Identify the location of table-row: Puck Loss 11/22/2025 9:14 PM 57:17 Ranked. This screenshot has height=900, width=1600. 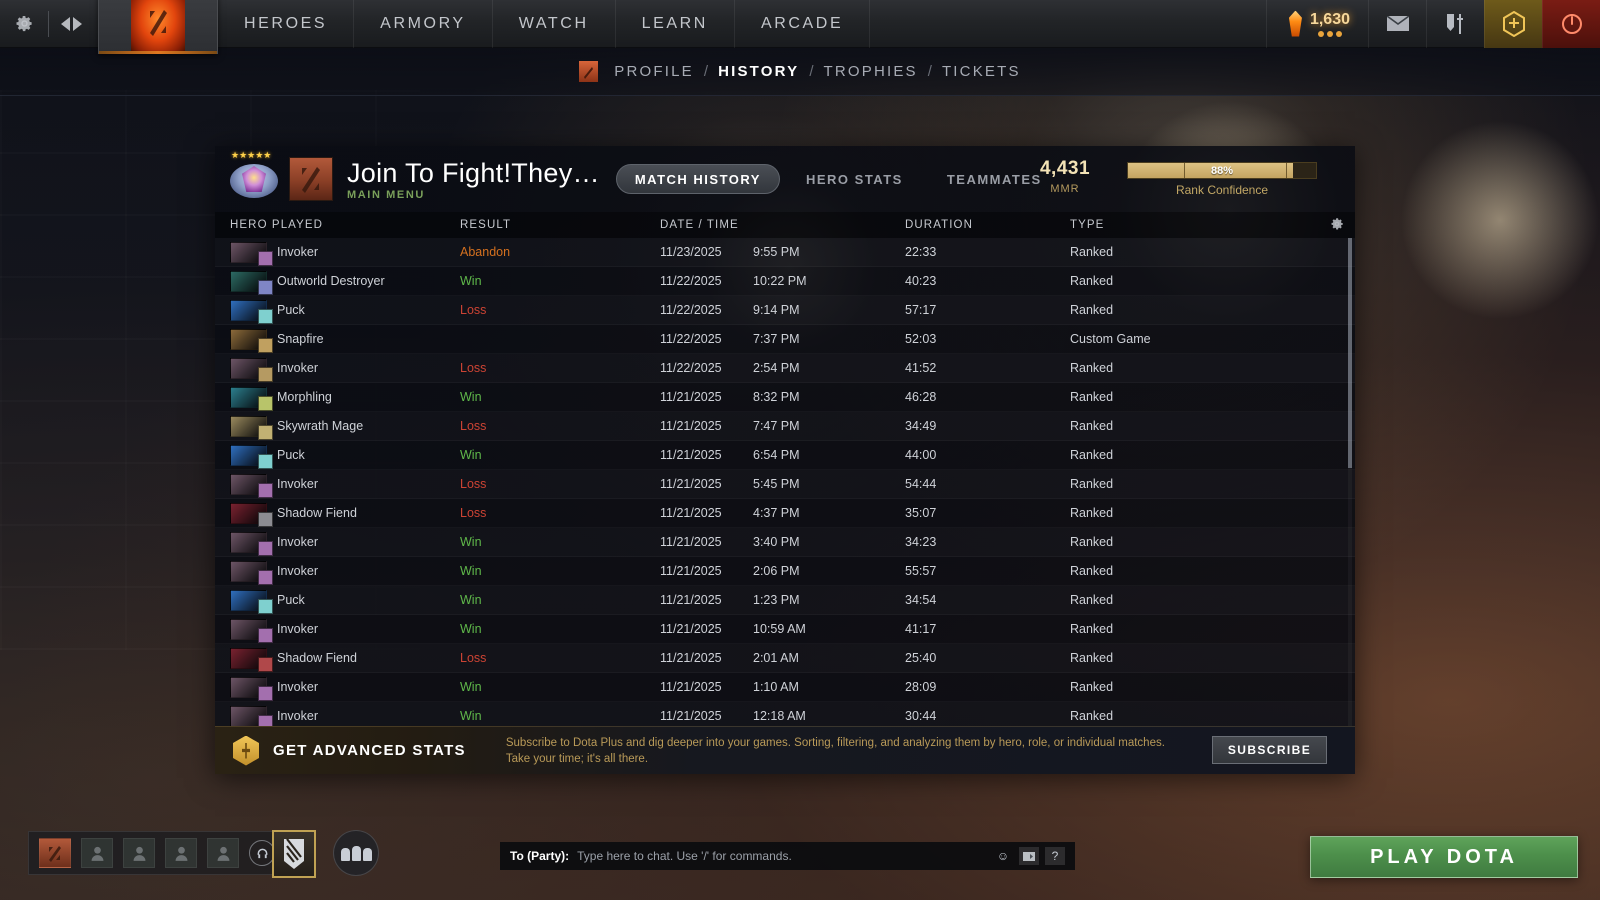
(785, 310).